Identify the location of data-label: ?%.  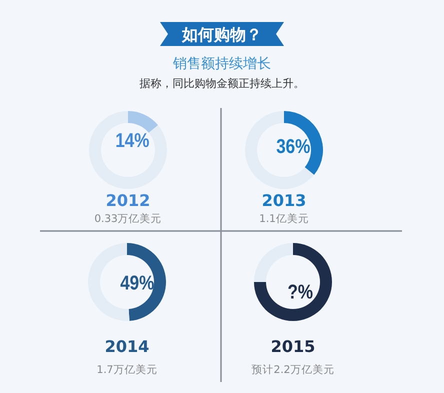
(300, 291).